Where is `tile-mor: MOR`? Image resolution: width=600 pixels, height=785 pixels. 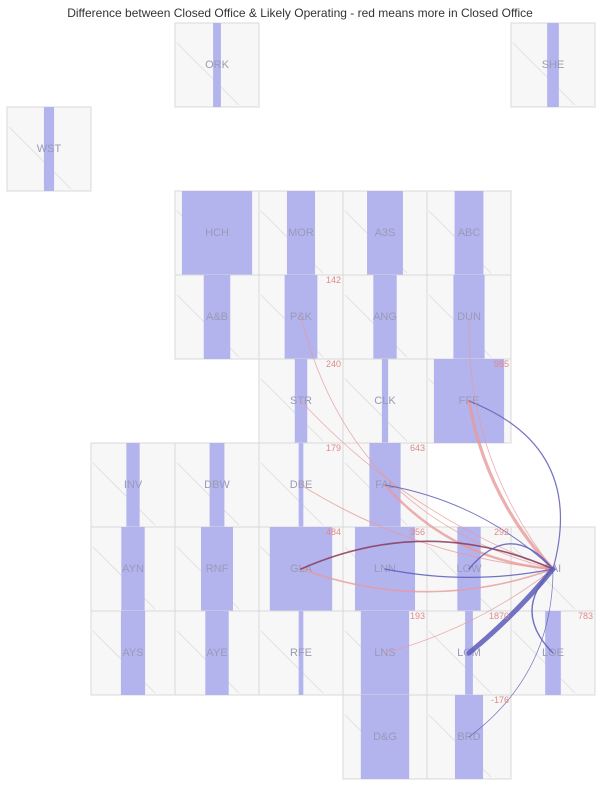
tile-mor: MOR is located at coordinates (301, 233).